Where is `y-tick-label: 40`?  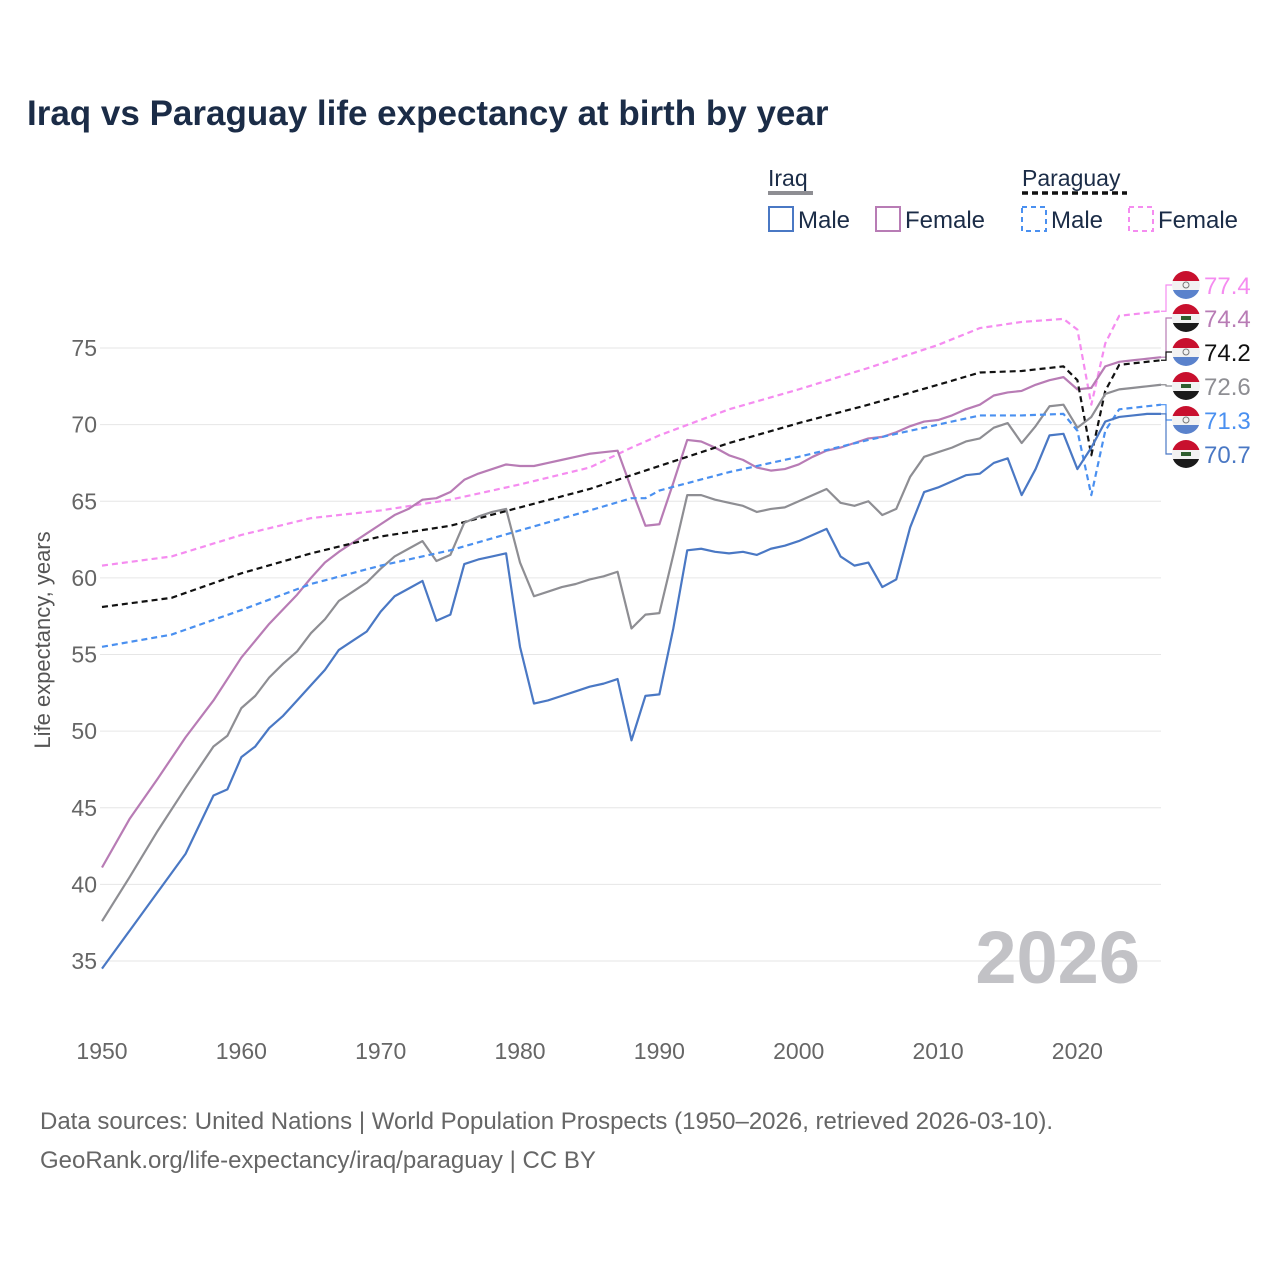 y-tick-label: 40 is located at coordinates (84, 884).